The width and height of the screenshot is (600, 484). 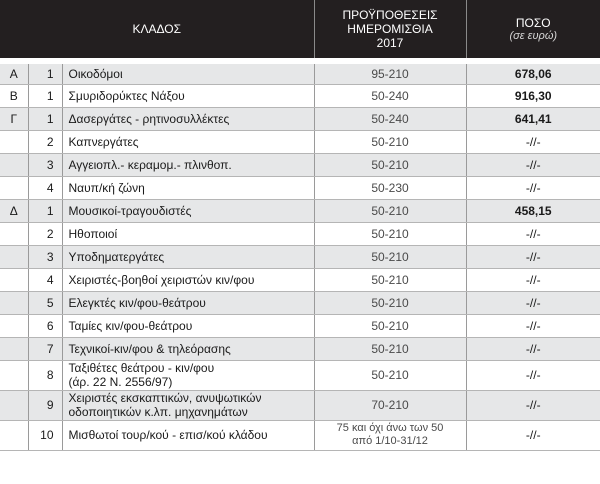 I want to click on row-number: 7, so click(x=50, y=348).